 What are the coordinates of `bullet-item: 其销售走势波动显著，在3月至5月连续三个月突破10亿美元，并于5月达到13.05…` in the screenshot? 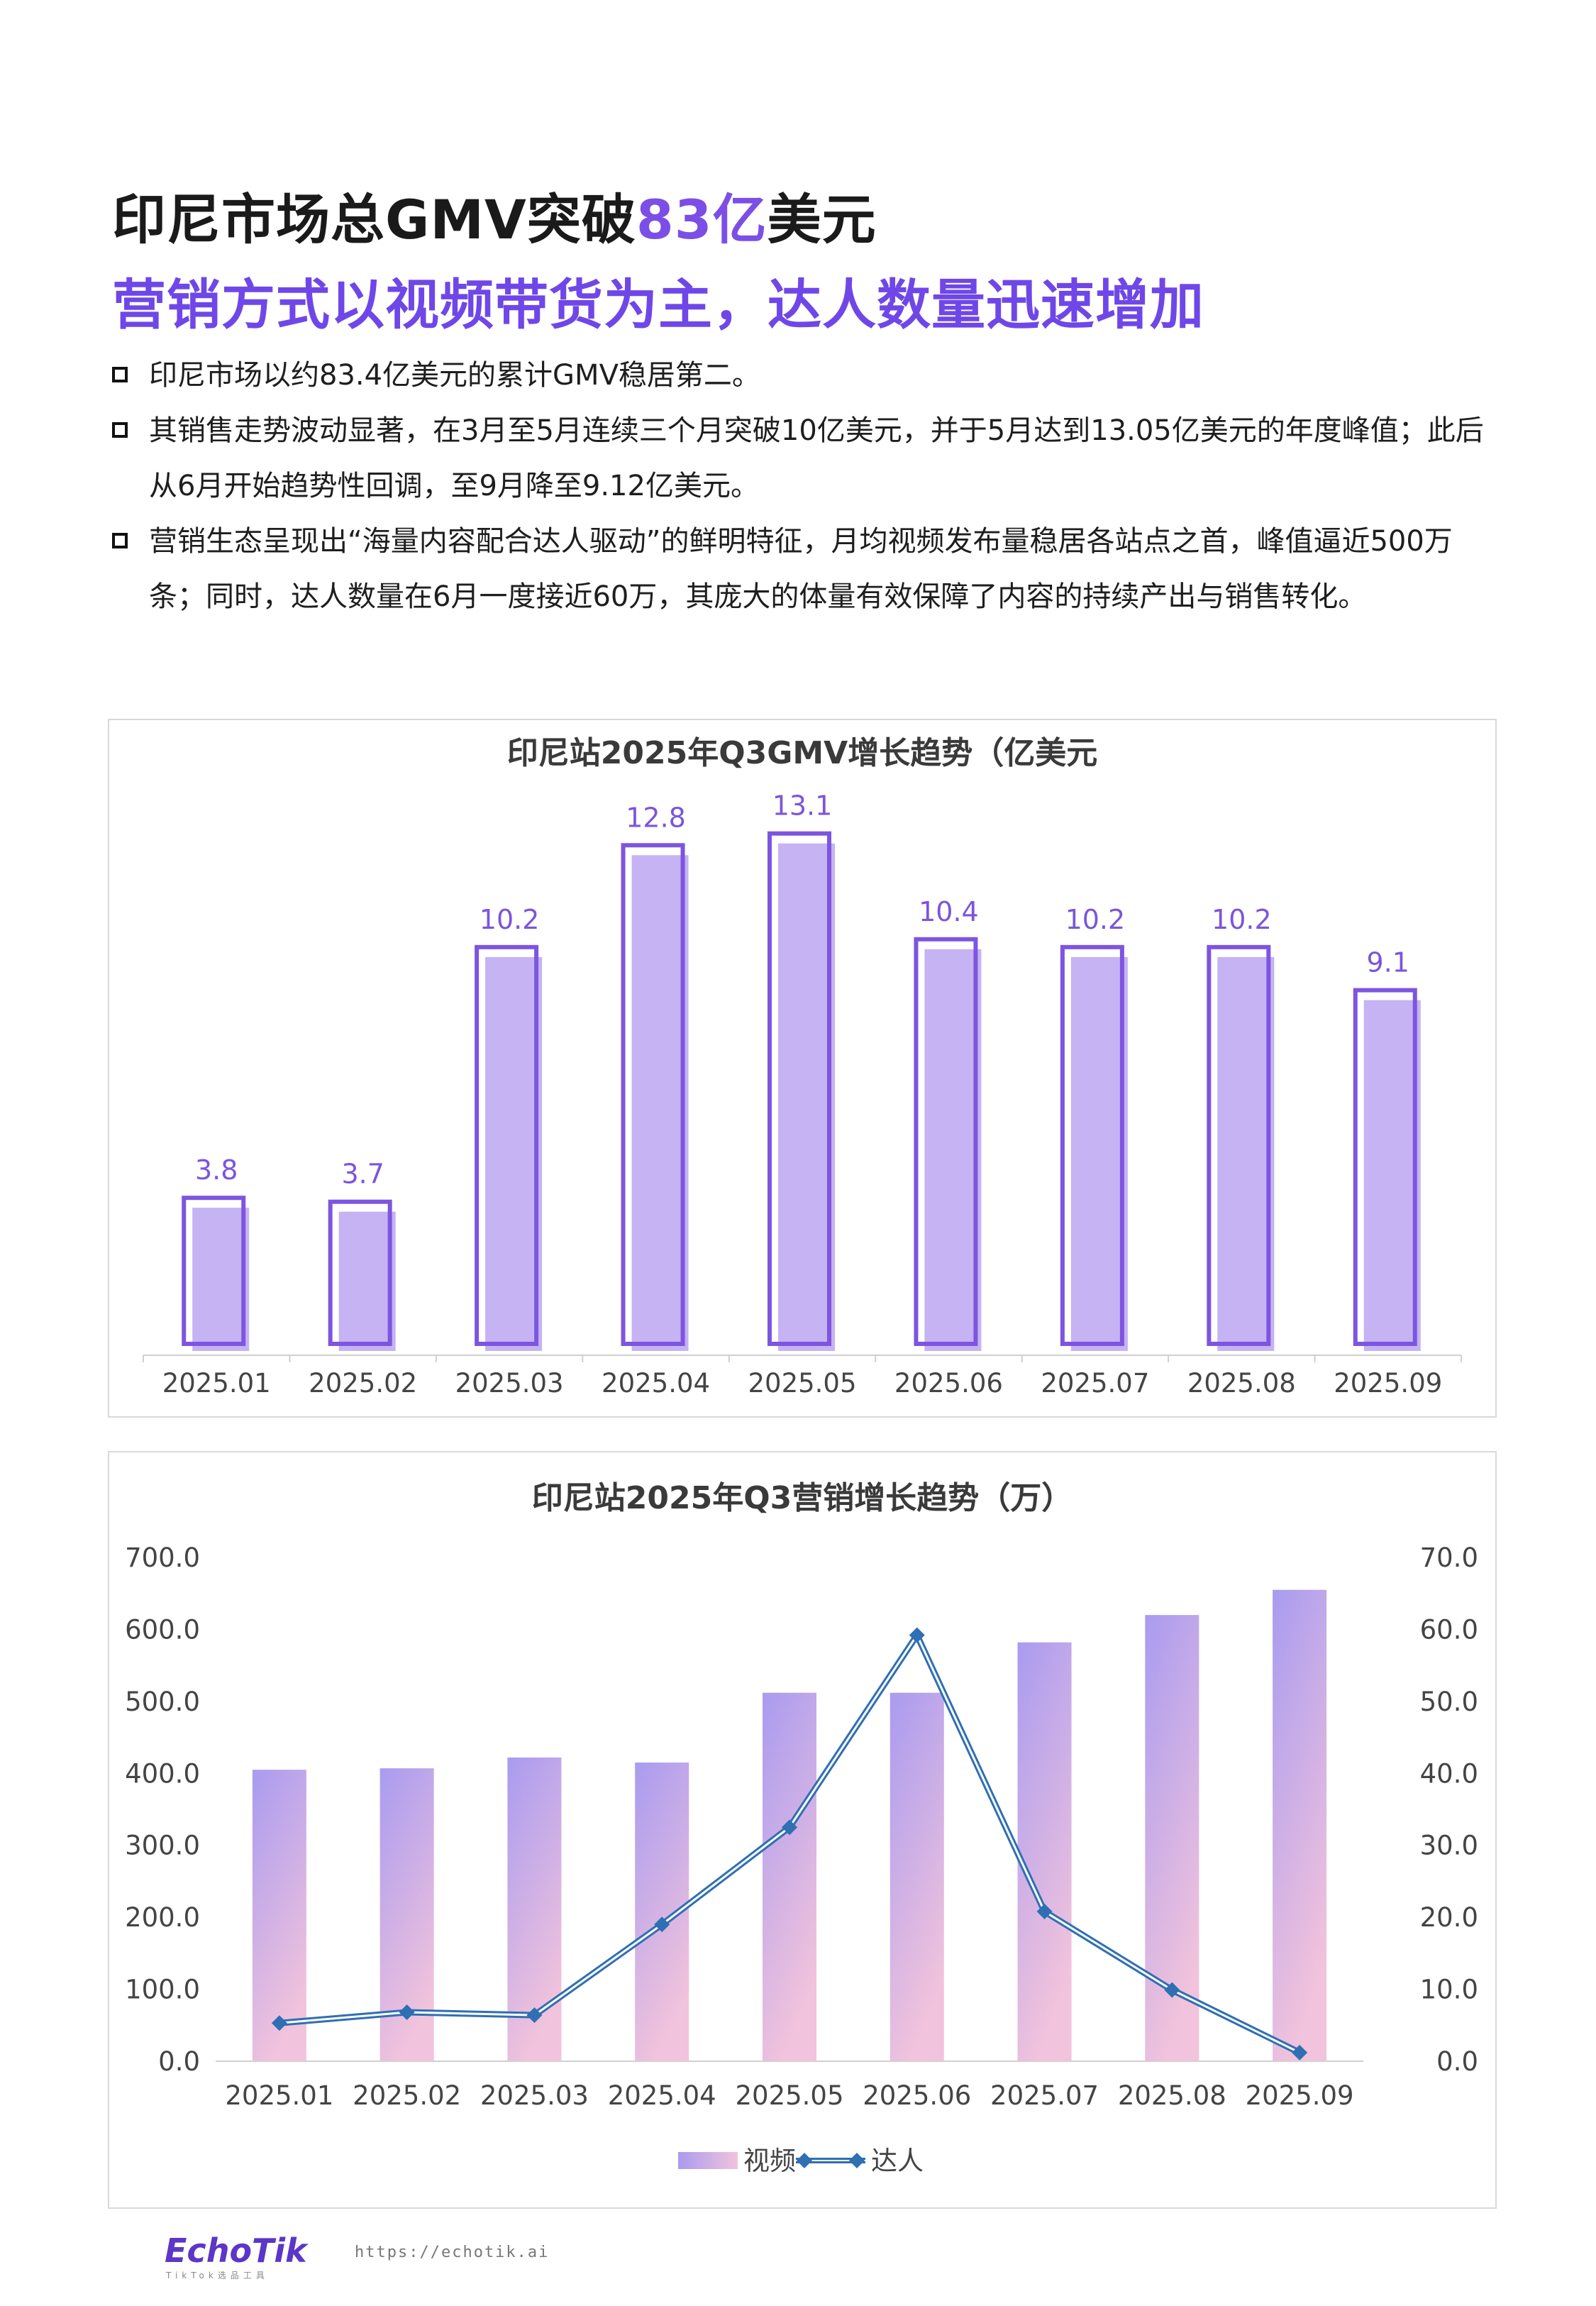 It's located at (803, 459).